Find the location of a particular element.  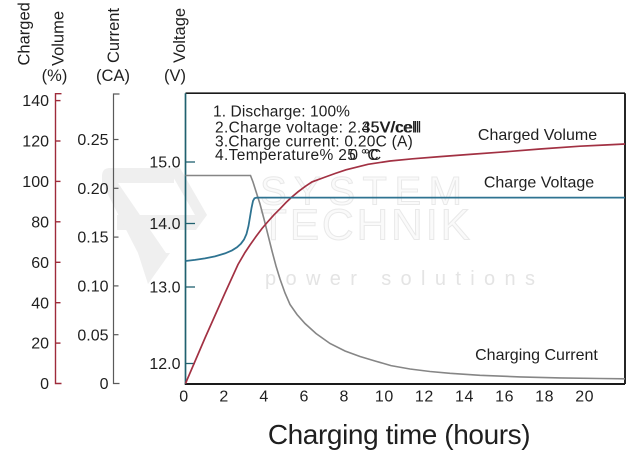

svg-text: 18 is located at coordinates (544, 397).